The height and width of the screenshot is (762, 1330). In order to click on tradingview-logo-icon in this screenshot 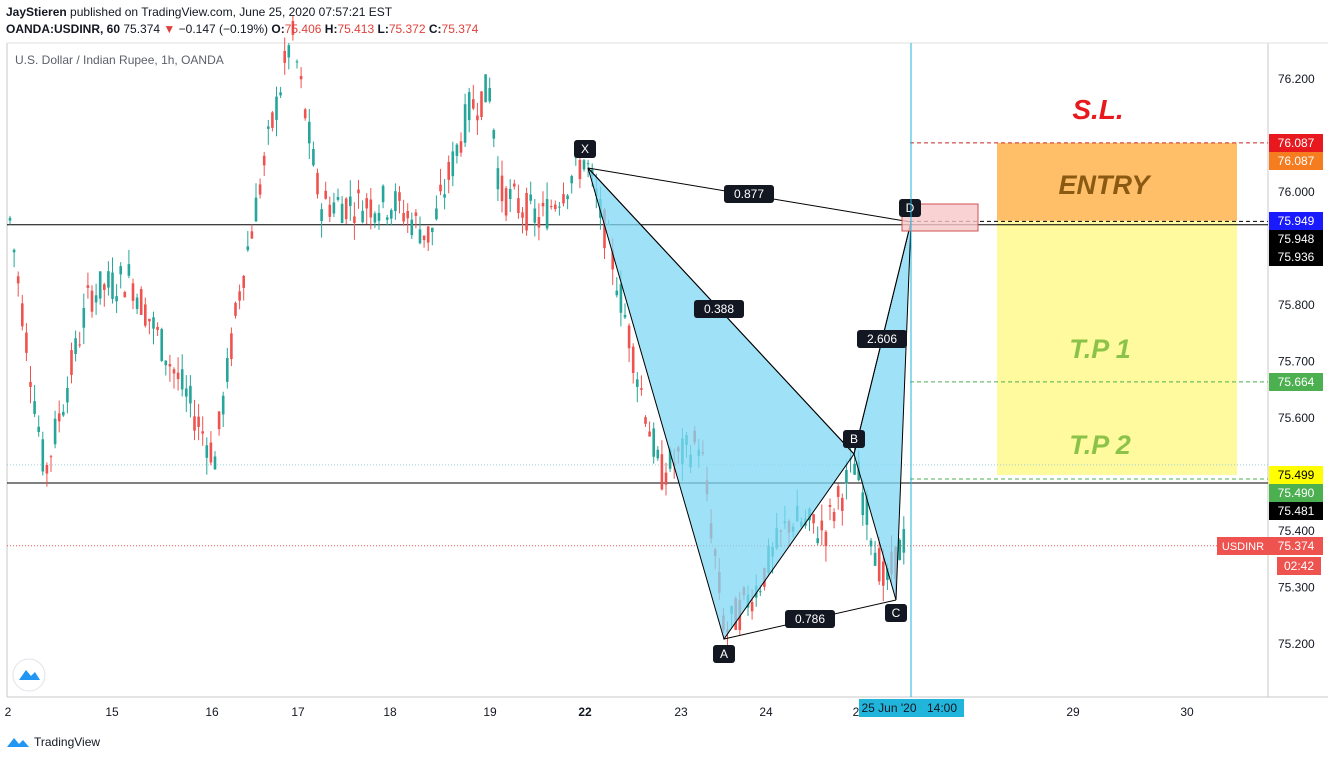, I will do `click(18, 742)`.